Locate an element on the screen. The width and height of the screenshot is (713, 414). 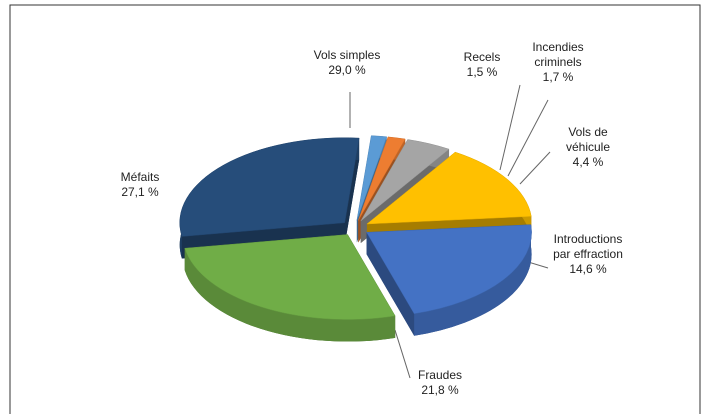
data-label: Vols de véhicule 4,4 % is located at coordinates (588, 147).